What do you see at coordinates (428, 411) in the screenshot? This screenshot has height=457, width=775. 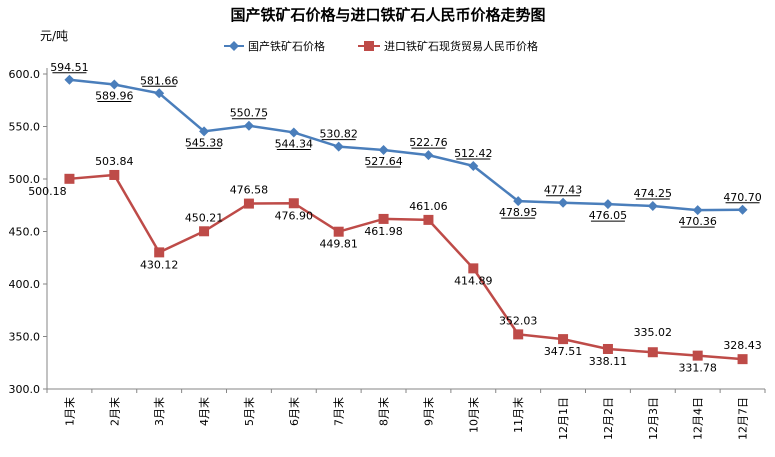 I see `x-tick-label: 9月末` at bounding box center [428, 411].